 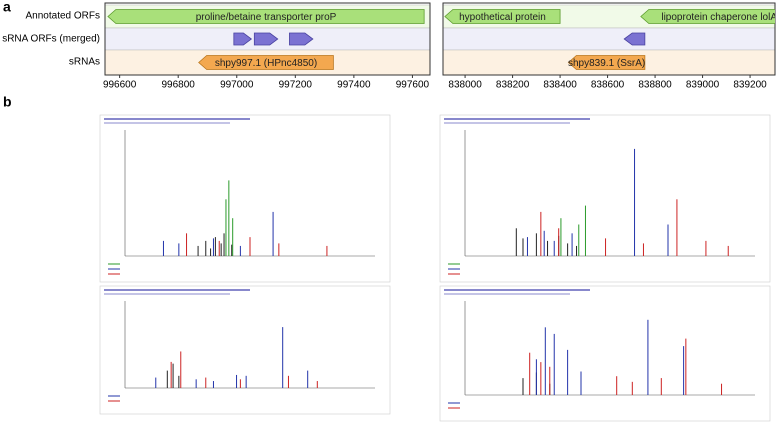 What do you see at coordinates (703, 85) in the screenshot?
I see `x-tick-label: 839000` at bounding box center [703, 85].